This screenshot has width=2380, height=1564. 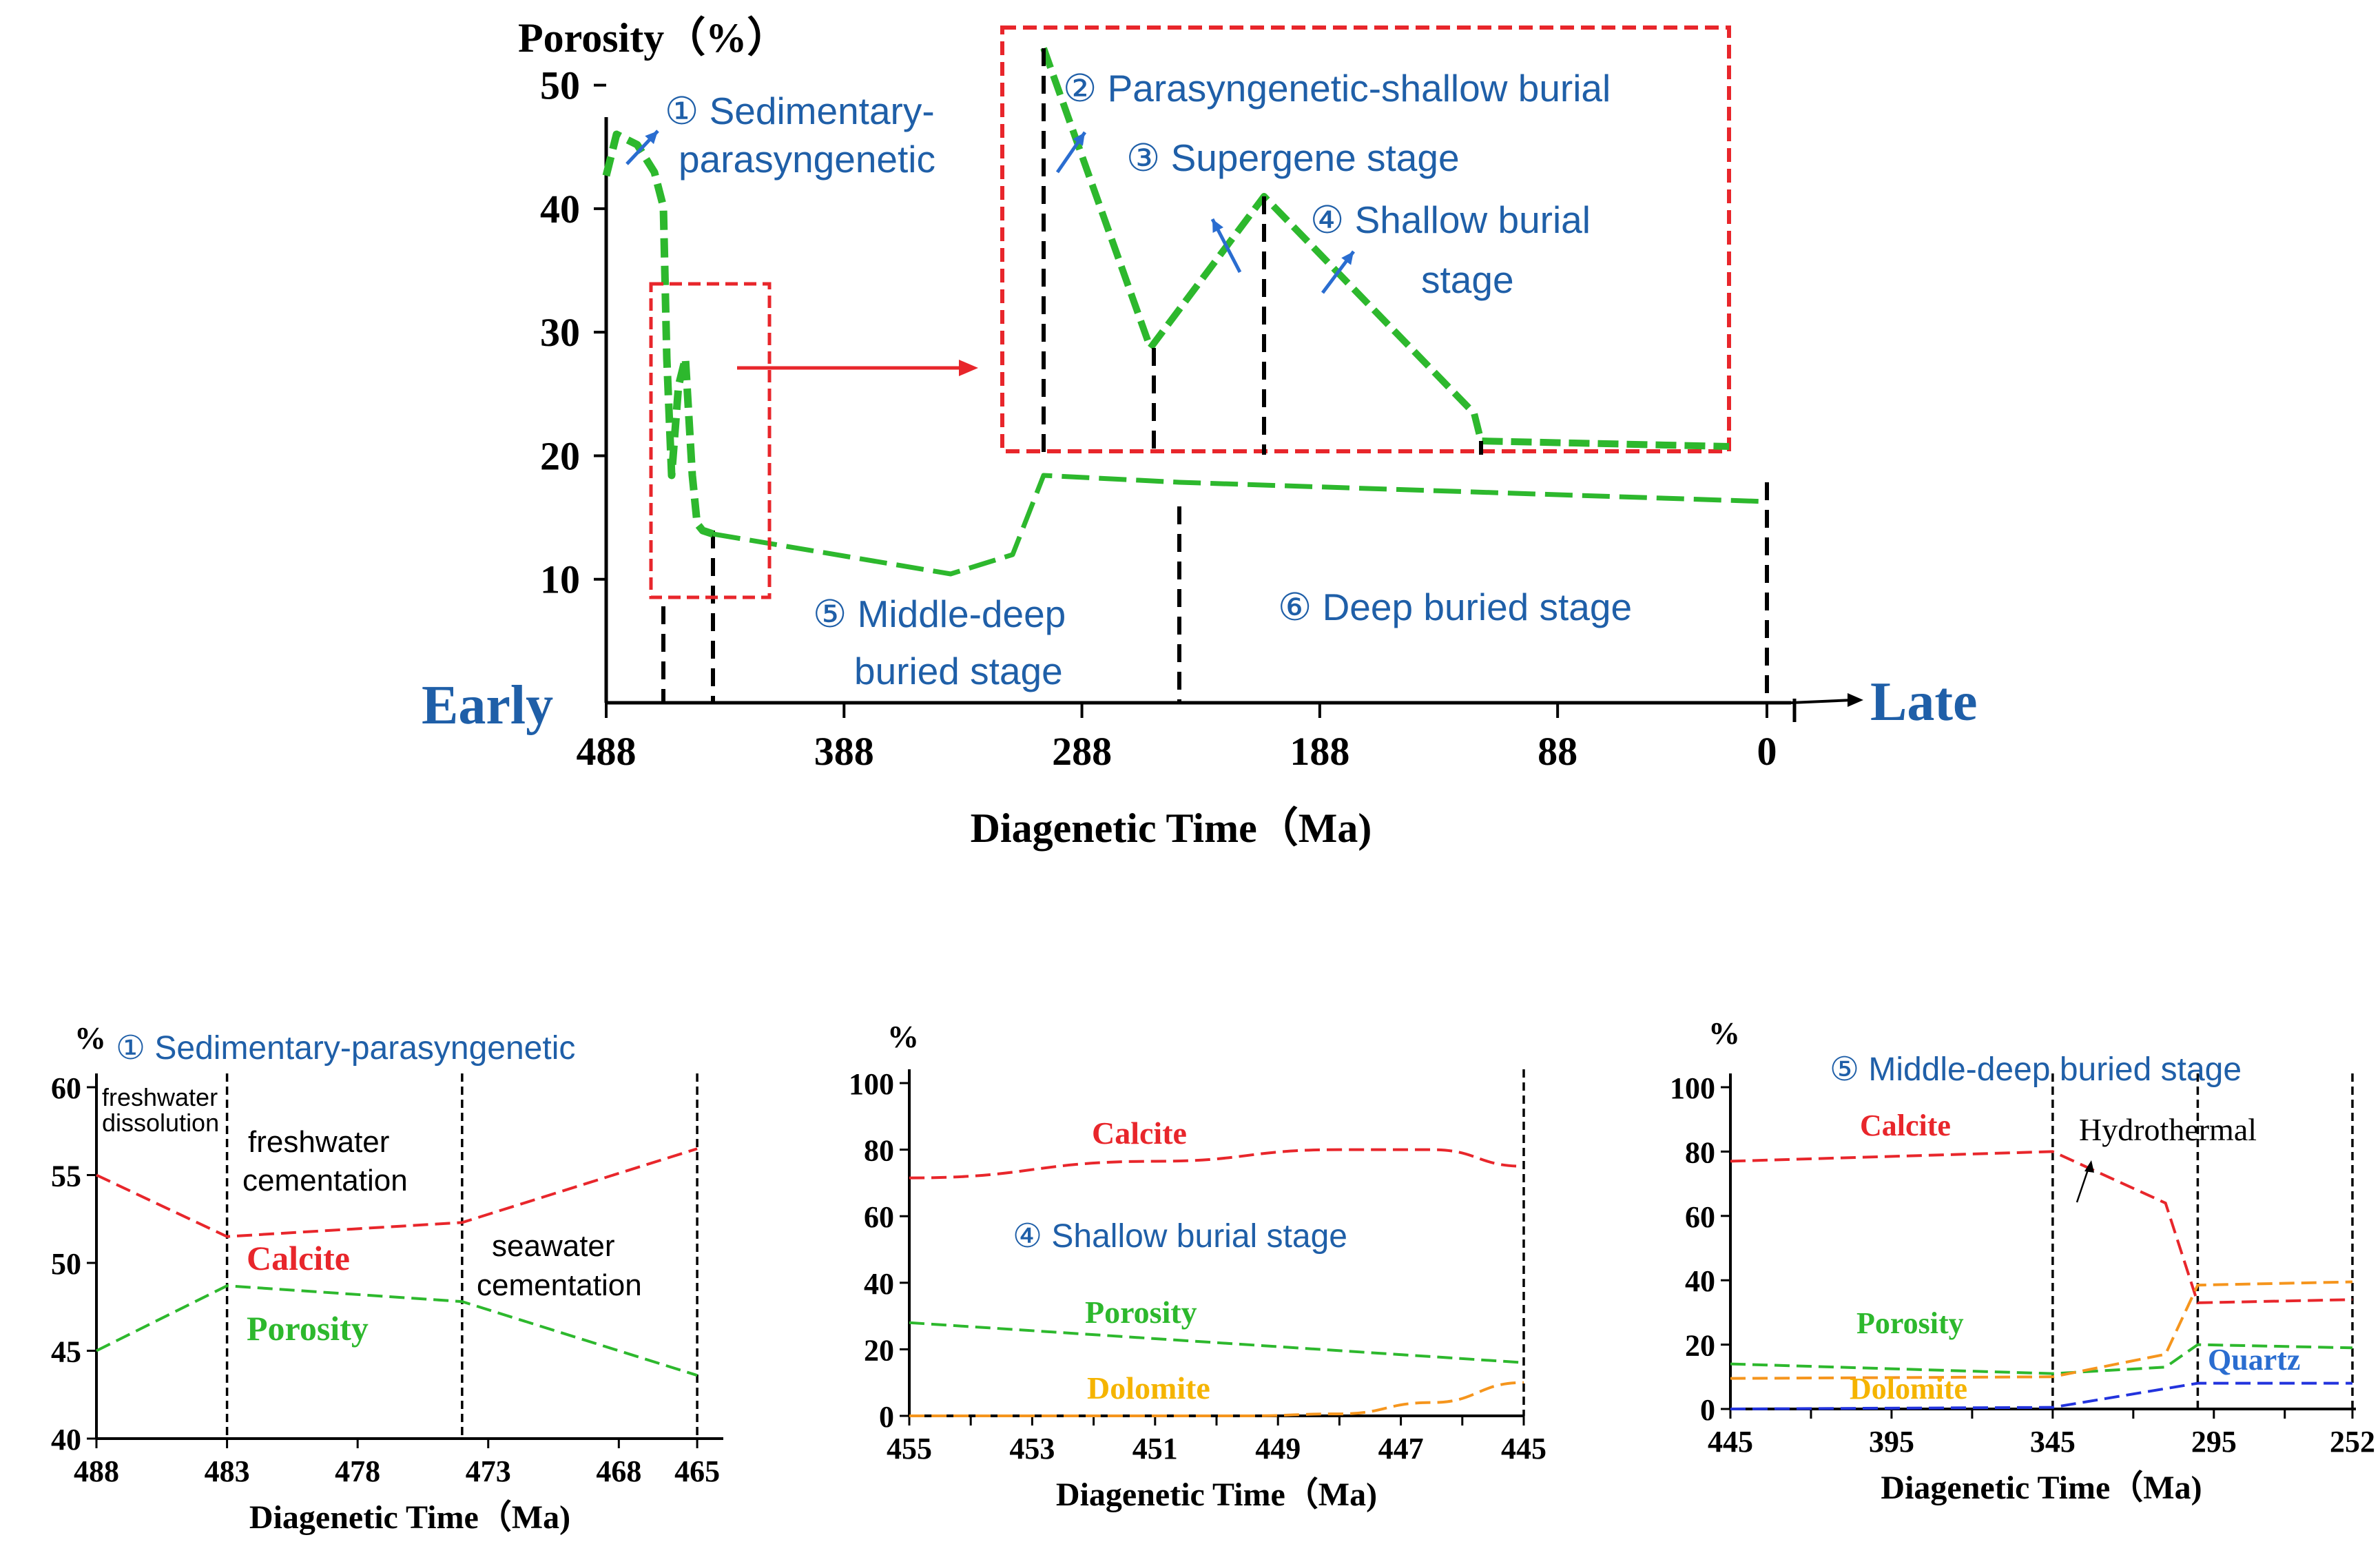 What do you see at coordinates (879, 1151) in the screenshot?
I see `sub2-y-tick-label: 80` at bounding box center [879, 1151].